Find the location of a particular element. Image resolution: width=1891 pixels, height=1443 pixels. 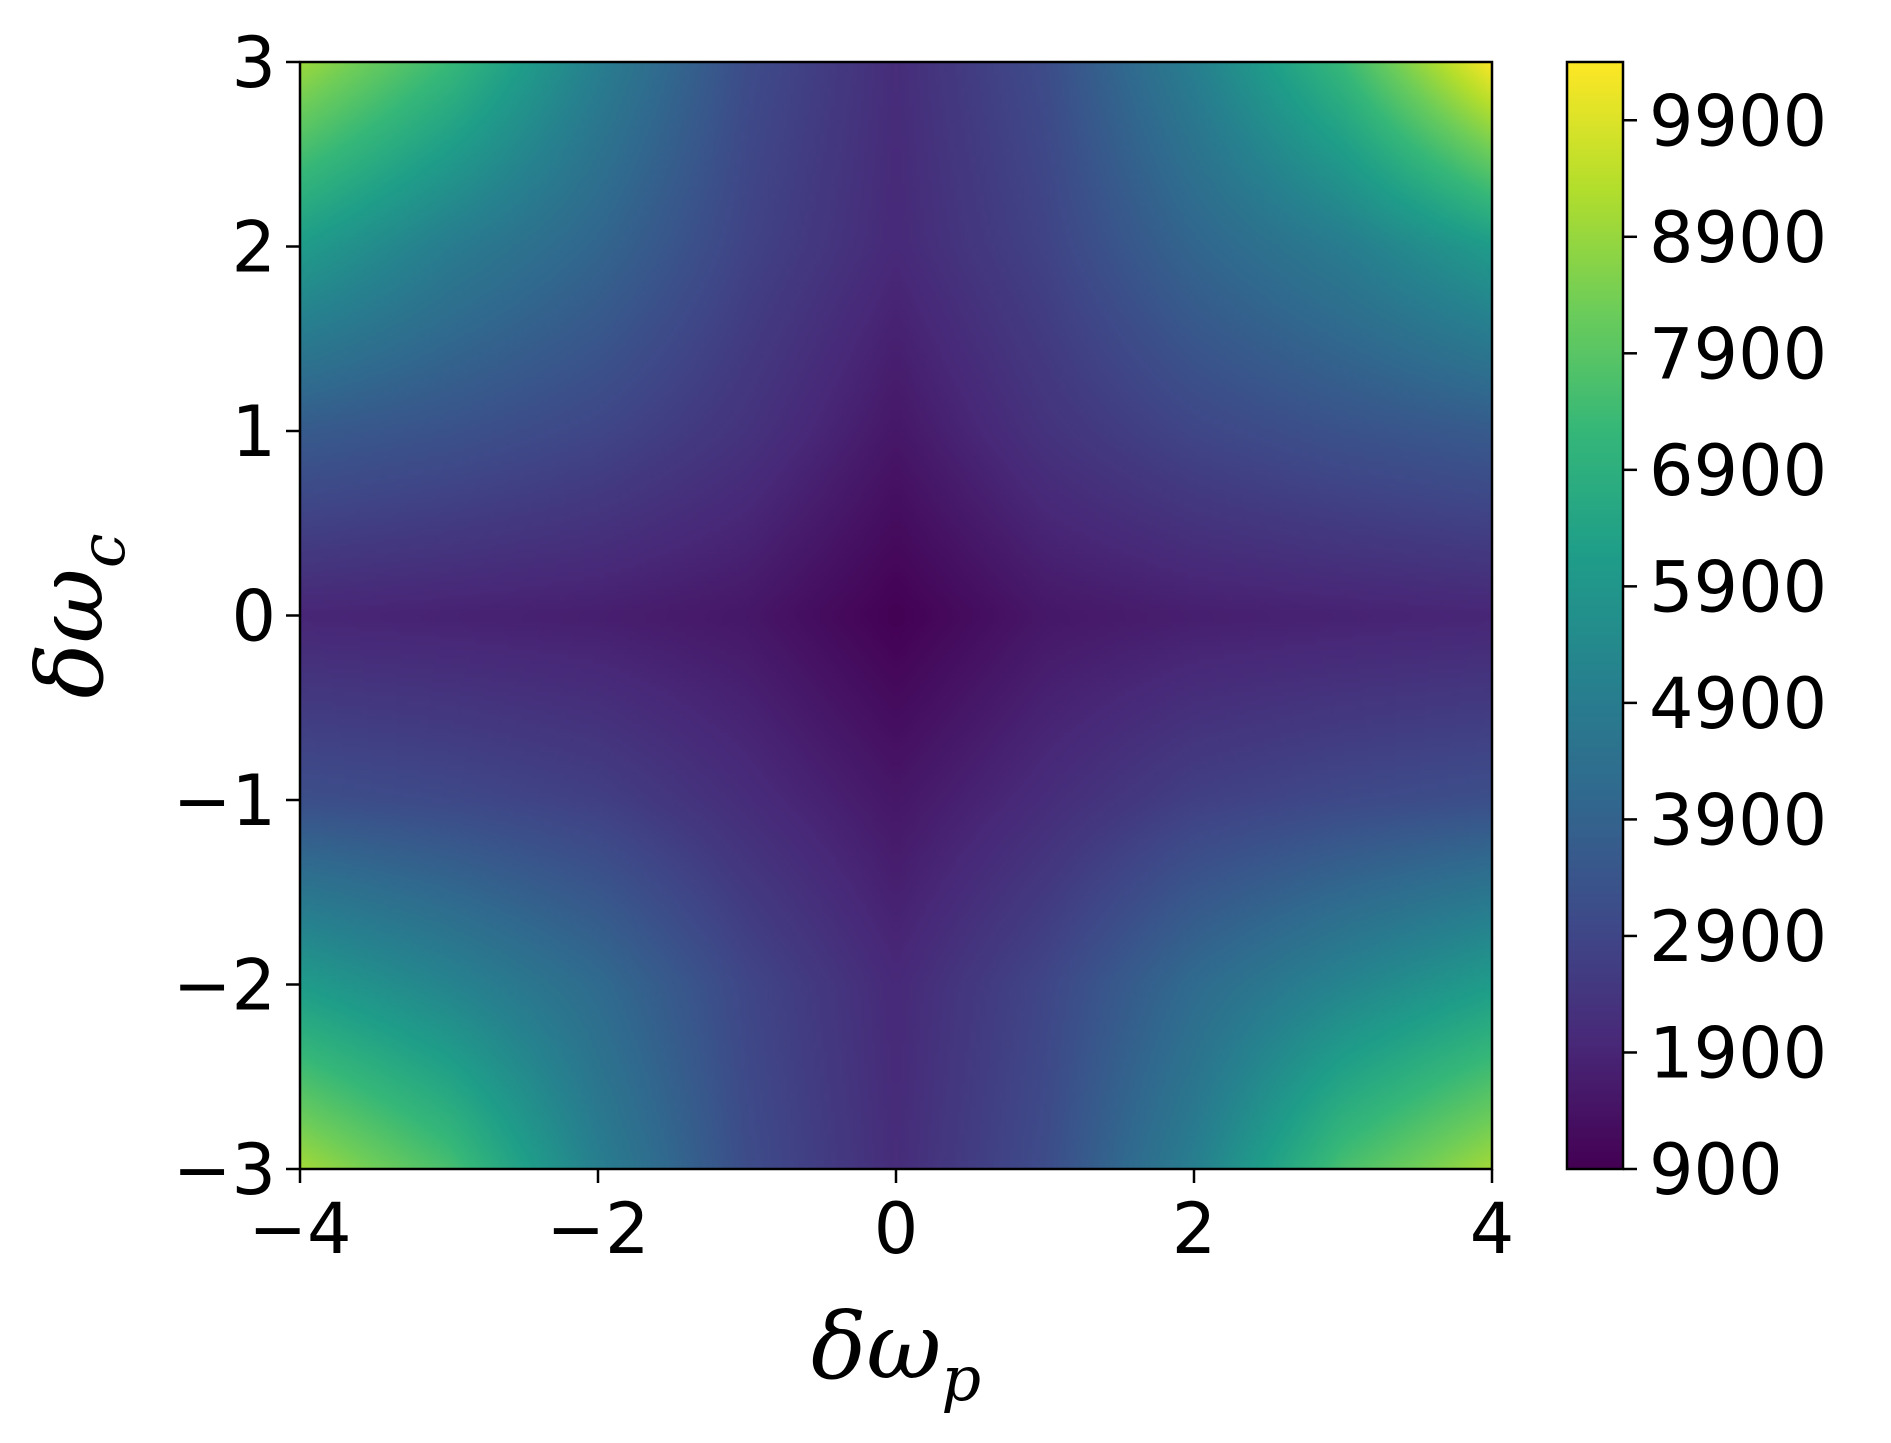

colorbar-tick-label: 900 is located at coordinates (1716, 1170).